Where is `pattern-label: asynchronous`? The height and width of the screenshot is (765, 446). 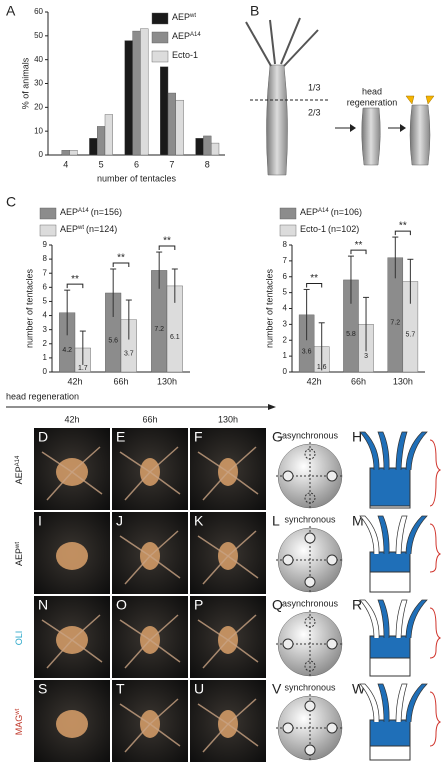 pattern-label: asynchronous is located at coordinates (310, 603).